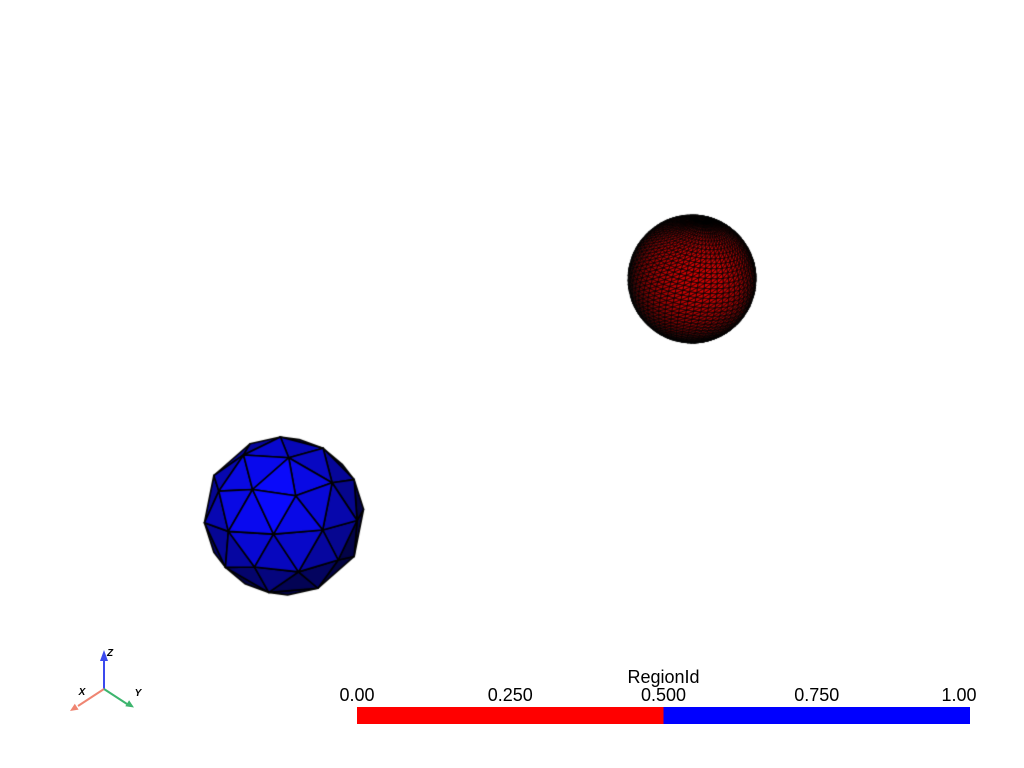 This screenshot has height=768, width=1024. I want to click on z-axis-label: Z, so click(110, 653).